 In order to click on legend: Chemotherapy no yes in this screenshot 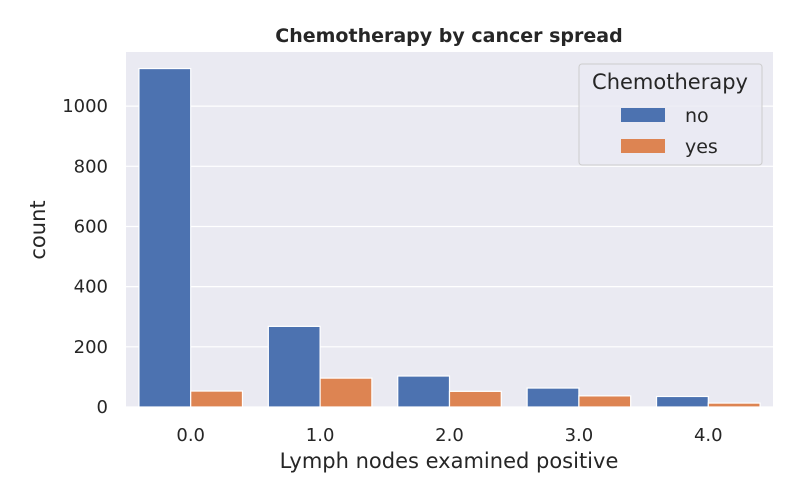, I will do `click(670, 114)`.